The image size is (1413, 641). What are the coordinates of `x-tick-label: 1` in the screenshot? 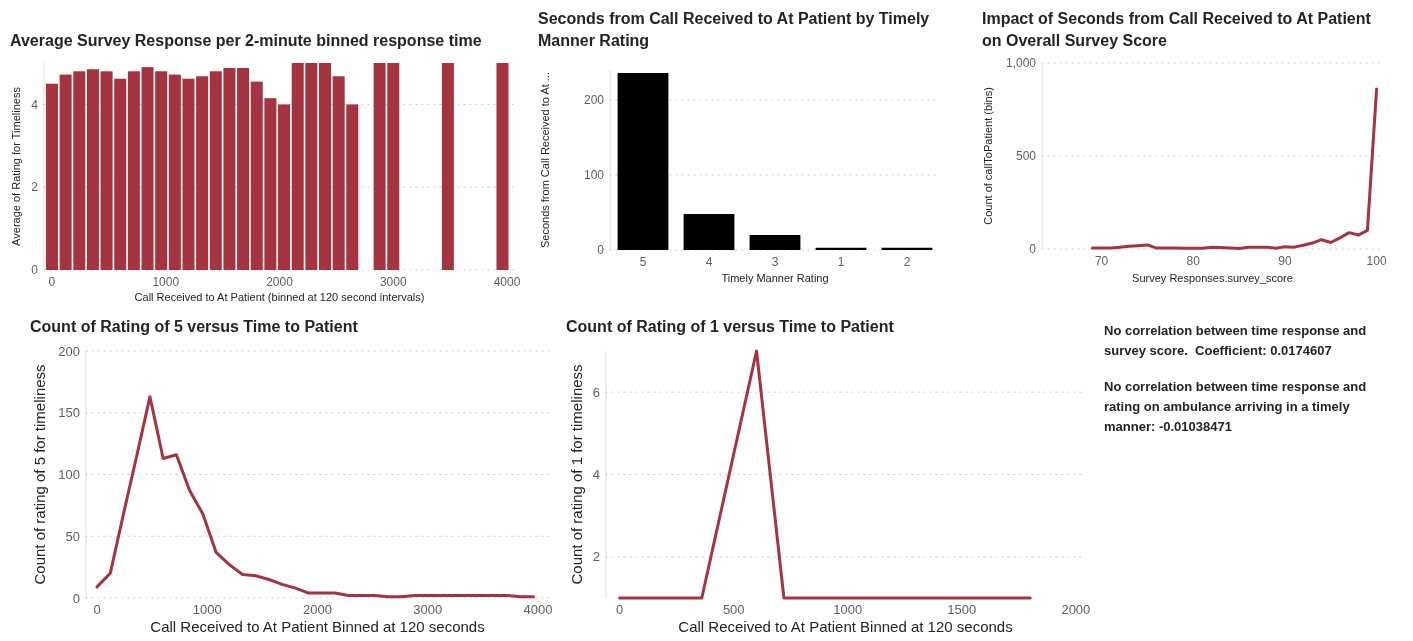 It's located at (841, 262).